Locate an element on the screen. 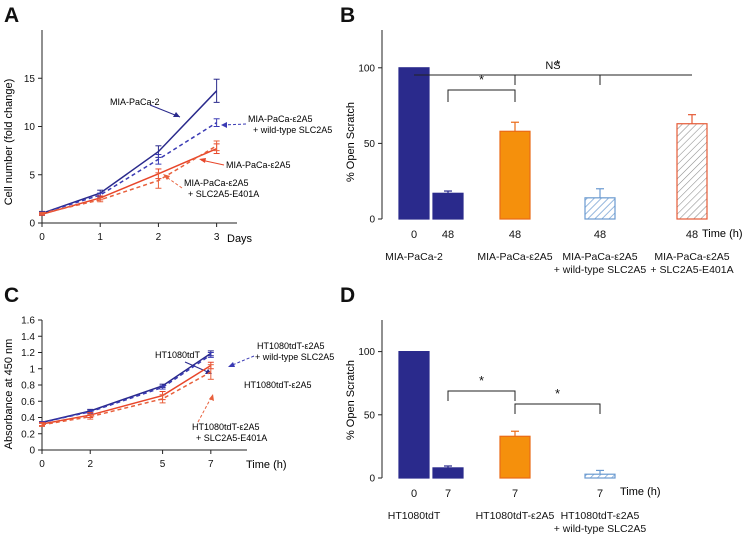 This screenshot has width=754, height=536. panel-c-arrowhead-wt is located at coordinates (231, 364).